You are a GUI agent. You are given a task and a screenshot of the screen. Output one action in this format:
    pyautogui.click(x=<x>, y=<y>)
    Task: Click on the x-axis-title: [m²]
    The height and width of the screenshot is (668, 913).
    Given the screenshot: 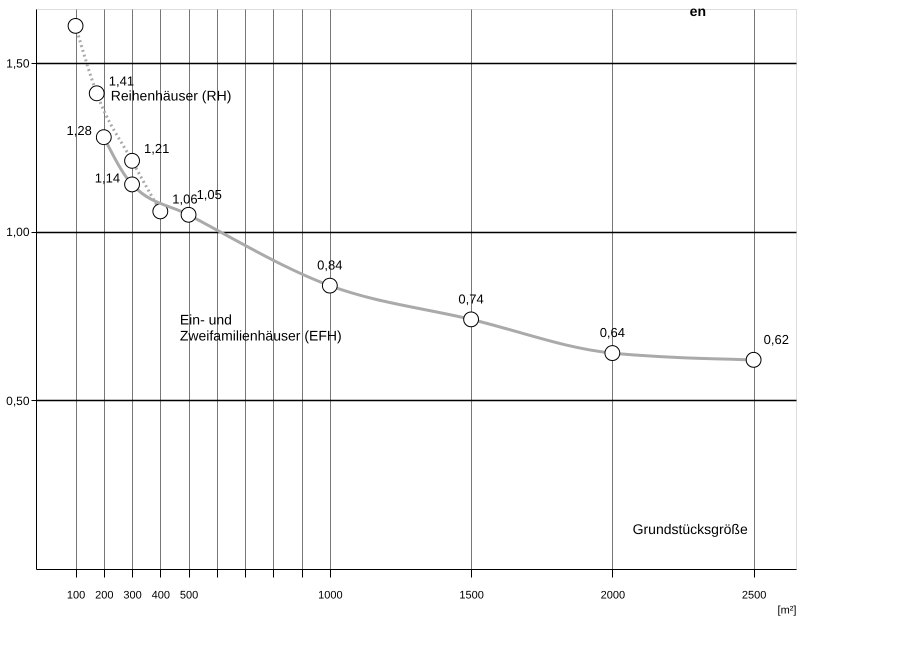 What is the action you would take?
    pyautogui.click(x=787, y=610)
    